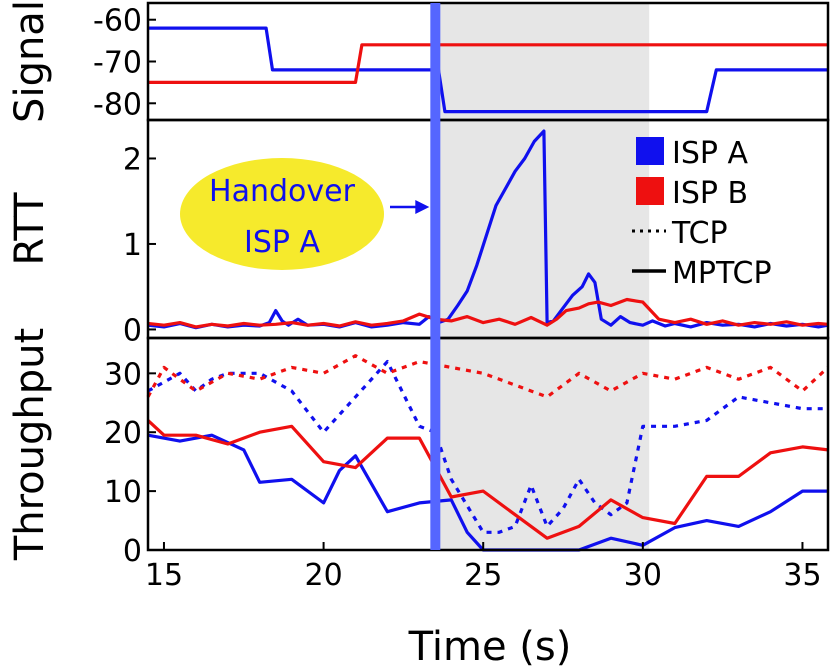 The image size is (831, 668). Describe the element at coordinates (483, 575) in the screenshot. I see `xtick-label: 25` at that location.